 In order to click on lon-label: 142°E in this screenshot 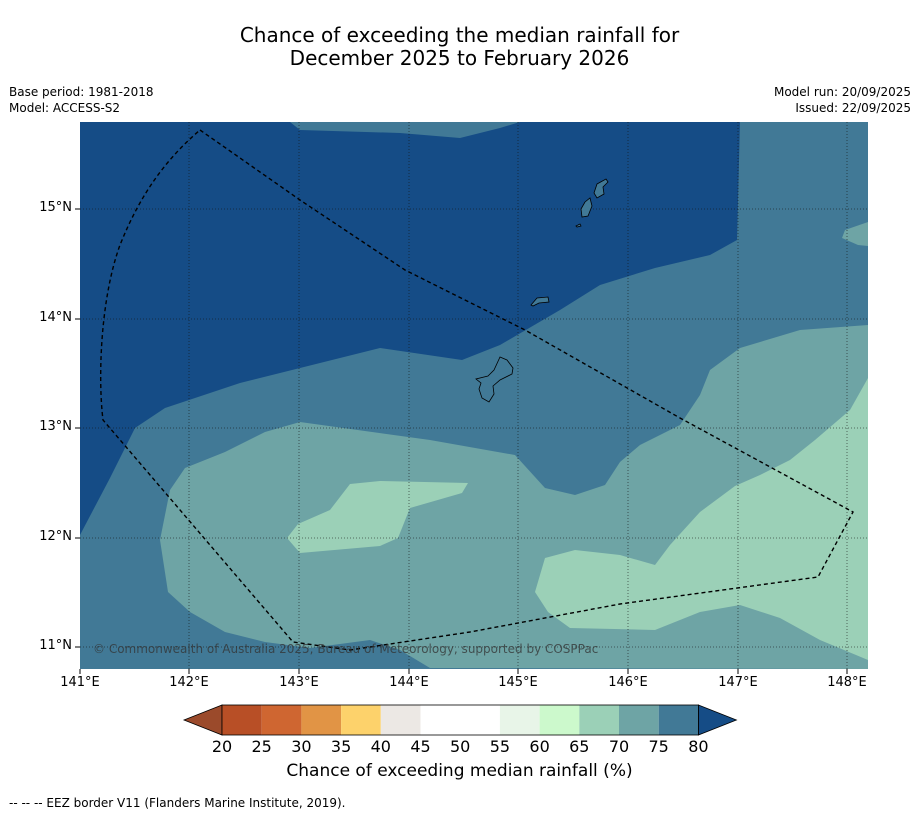, I will do `click(189, 682)`.